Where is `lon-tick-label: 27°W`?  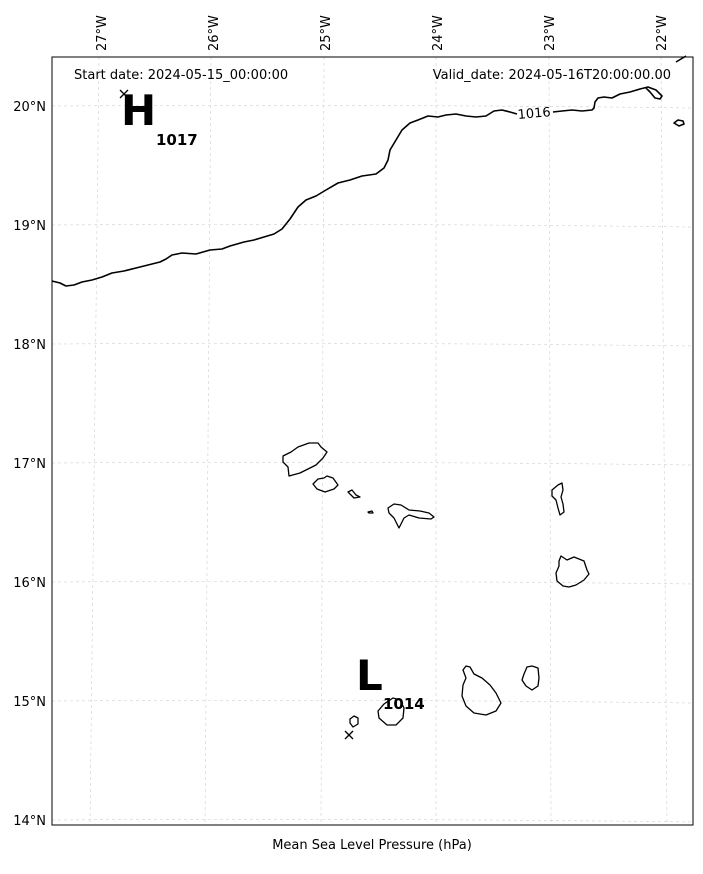 lon-tick-label: 27°W is located at coordinates (102, 33).